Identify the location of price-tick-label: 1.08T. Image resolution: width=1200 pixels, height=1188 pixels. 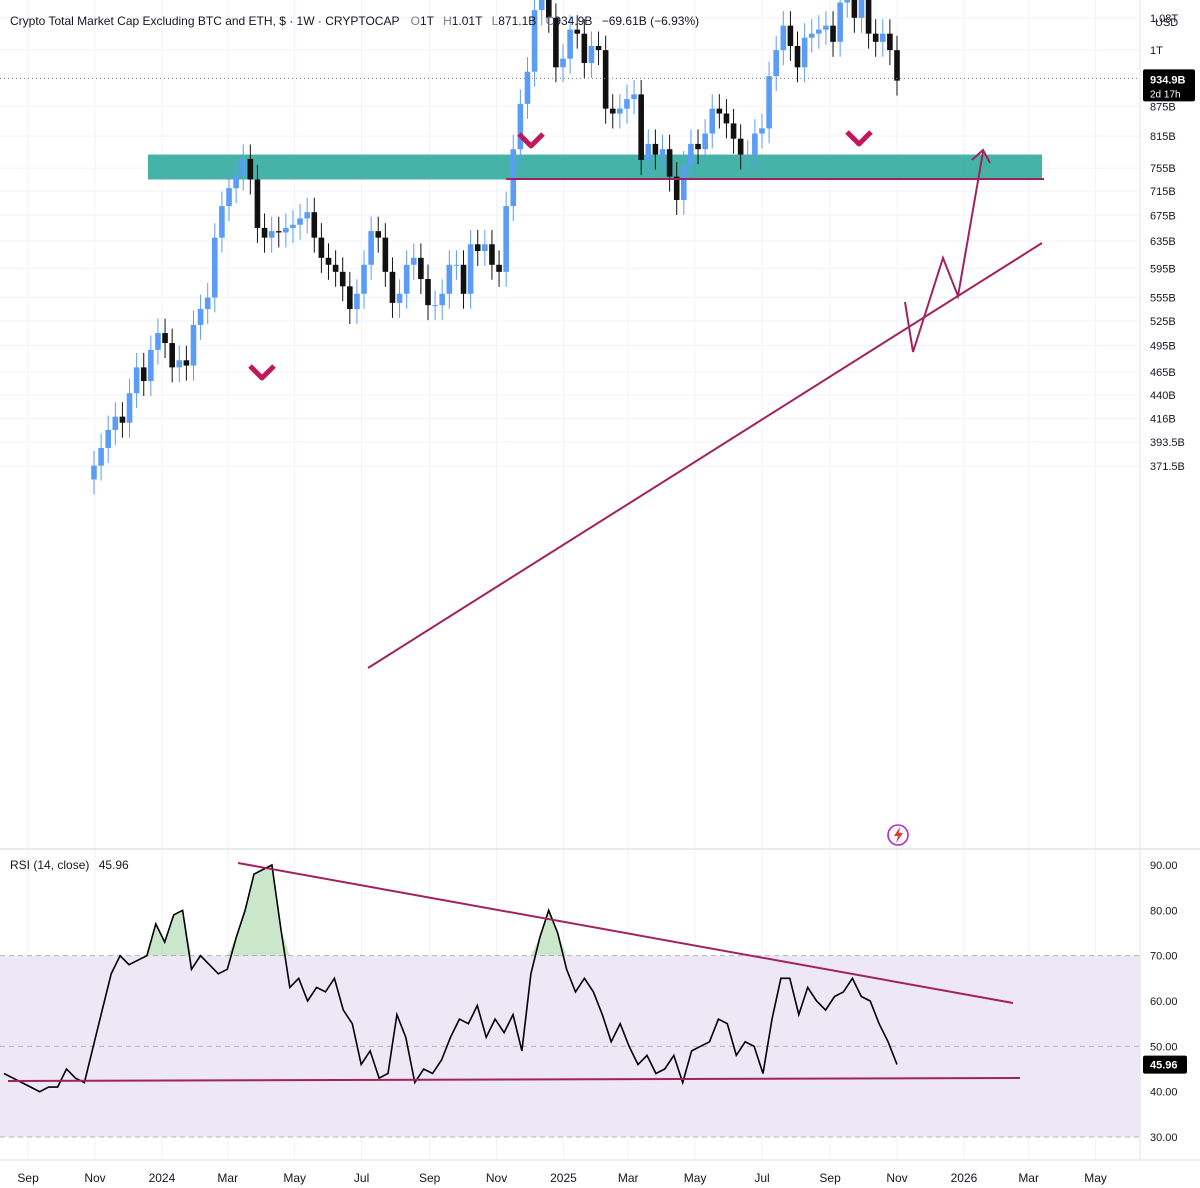
(1164, 19).